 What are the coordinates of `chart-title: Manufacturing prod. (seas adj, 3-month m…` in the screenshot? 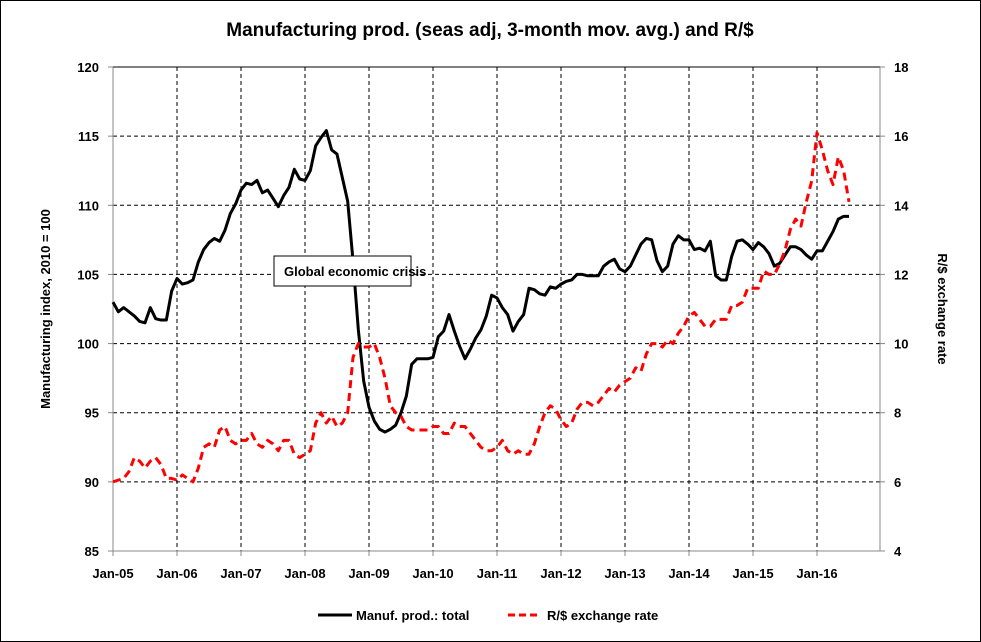 It's located at (490, 30).